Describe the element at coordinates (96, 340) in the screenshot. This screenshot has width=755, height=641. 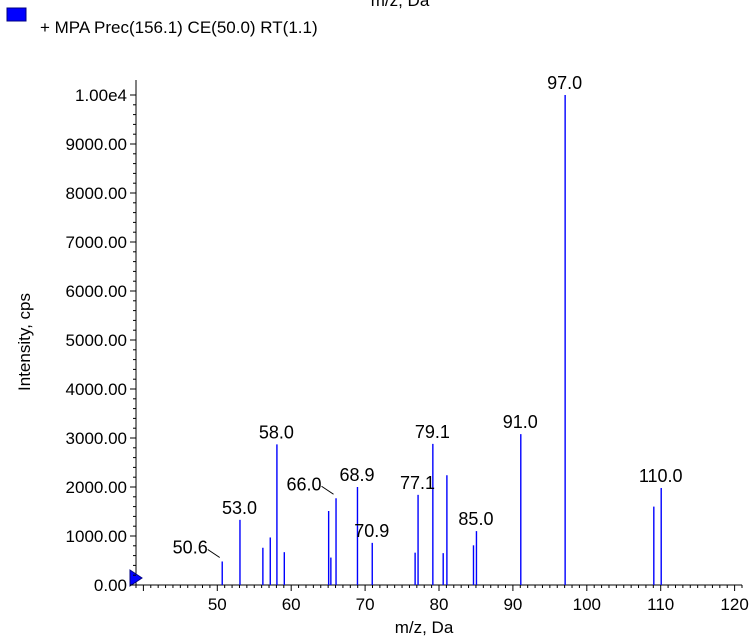
I see `y-tick-label: 5000.00` at that location.